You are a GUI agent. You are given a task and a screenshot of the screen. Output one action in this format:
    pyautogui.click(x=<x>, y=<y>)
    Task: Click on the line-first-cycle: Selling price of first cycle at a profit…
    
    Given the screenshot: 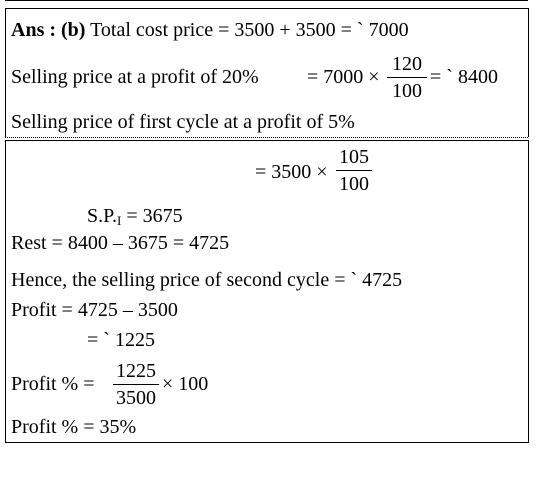 What is the action you would take?
    pyautogui.click(x=183, y=122)
    